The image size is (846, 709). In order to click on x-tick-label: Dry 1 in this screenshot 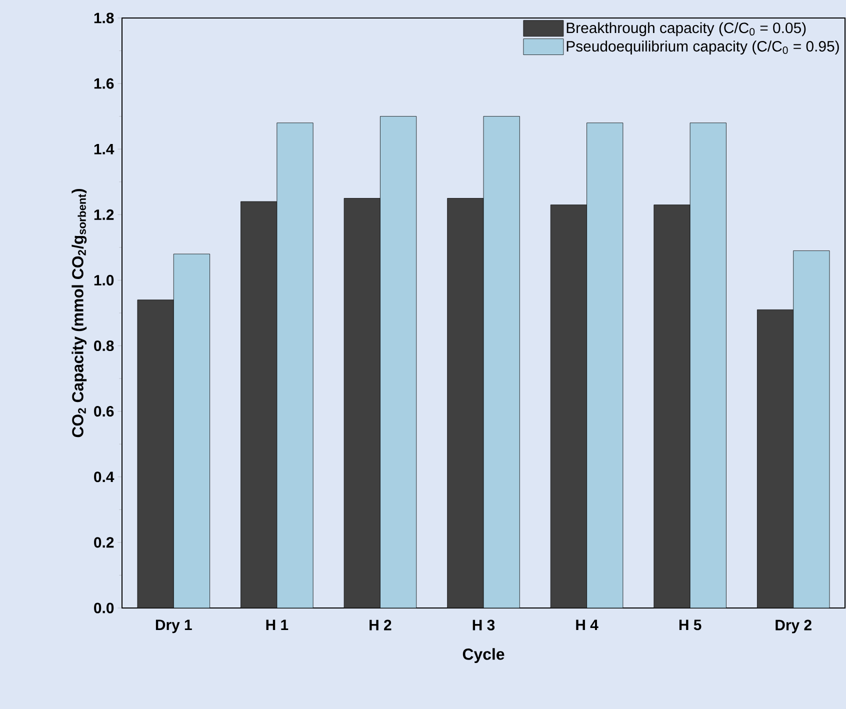, I will do `click(174, 627)`.